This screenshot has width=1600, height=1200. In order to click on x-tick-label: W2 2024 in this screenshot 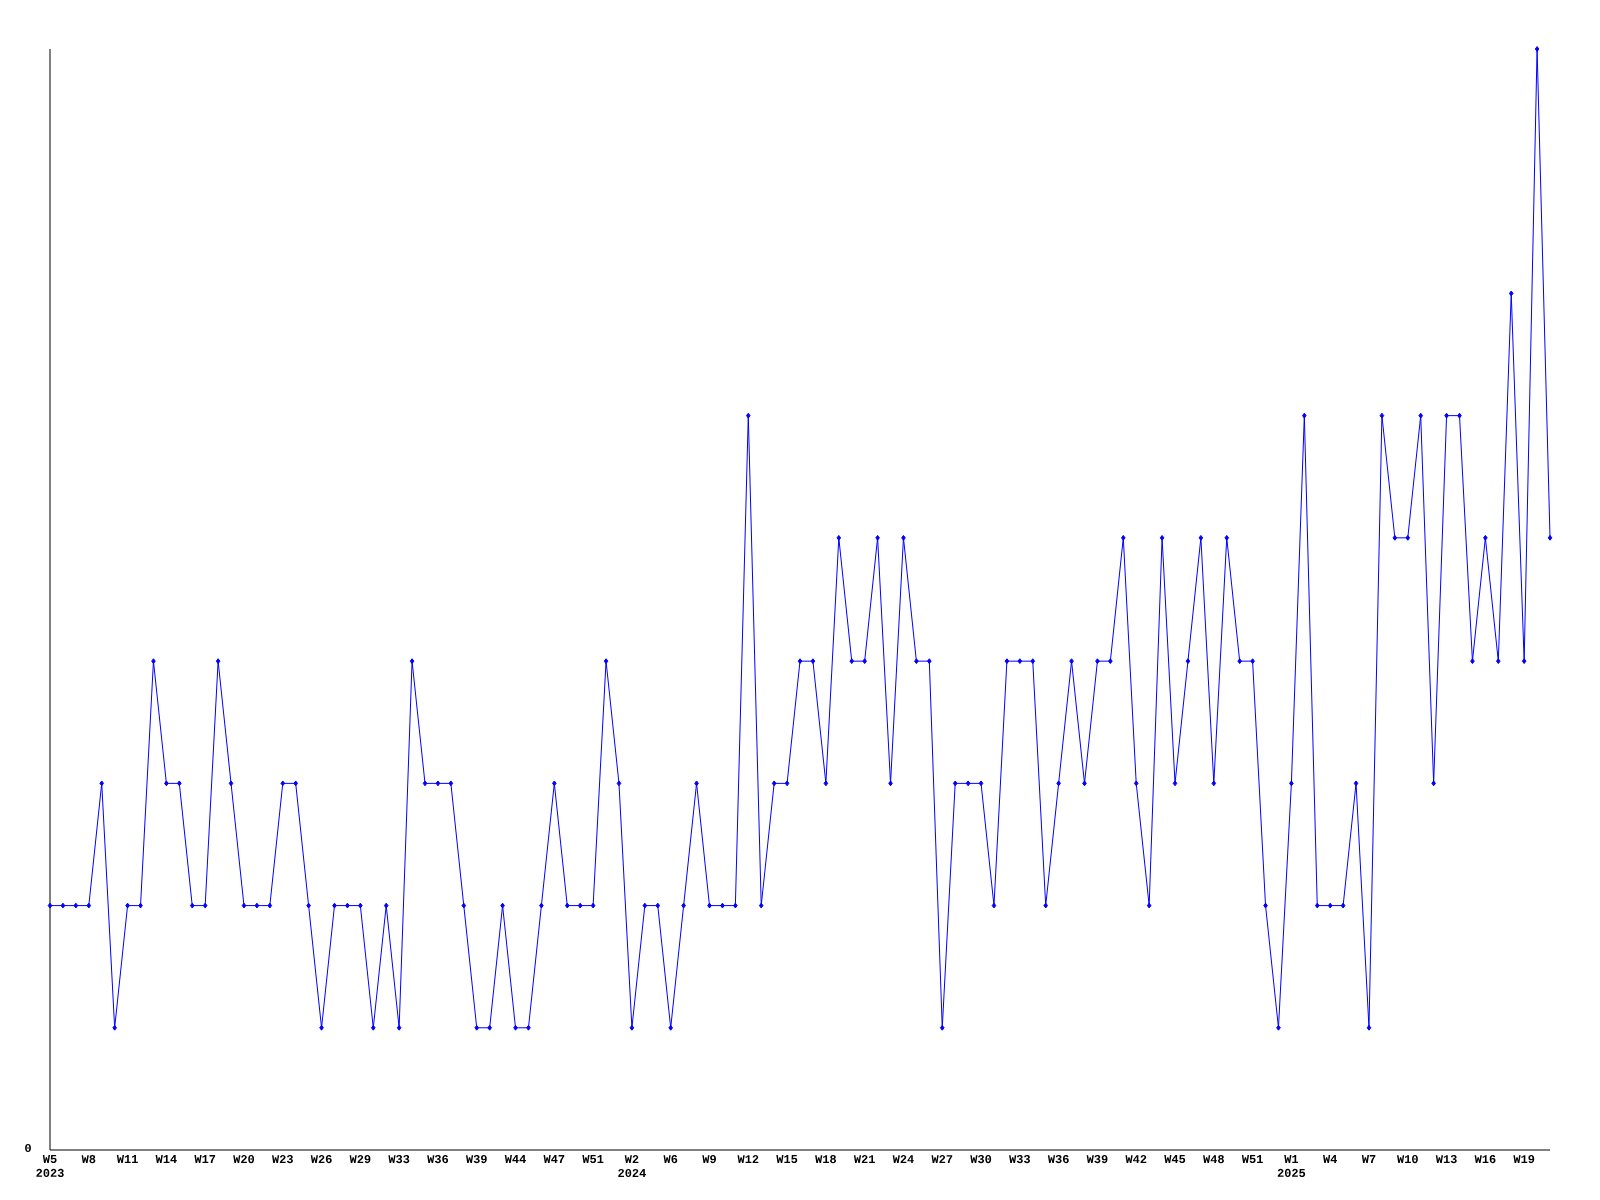, I will do `click(632, 1166)`.